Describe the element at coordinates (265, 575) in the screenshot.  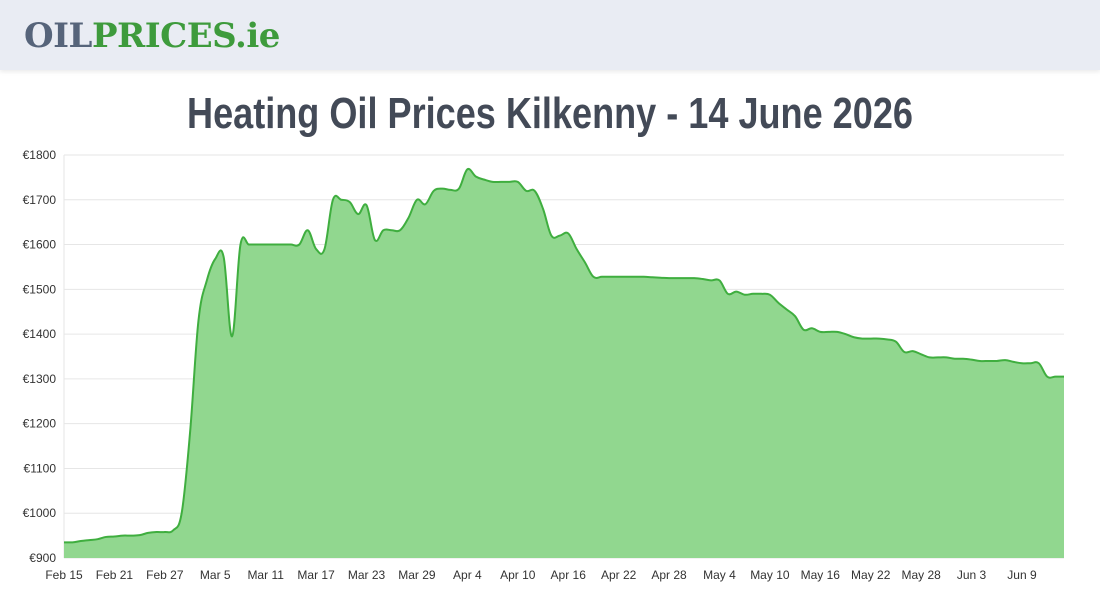
I see `x-tick-label: Mar 11` at that location.